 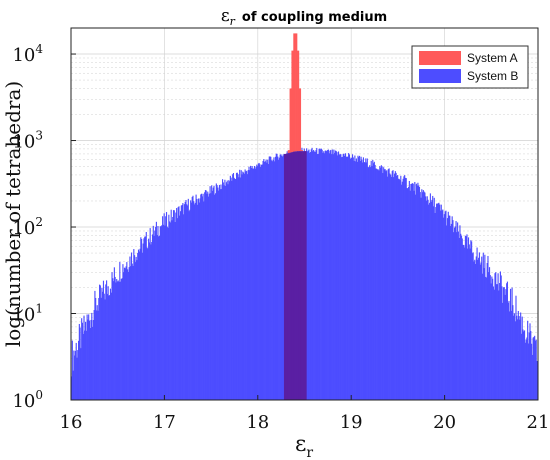 I want to click on y-axis-label: log(number of tetrahedra), so click(x=13, y=214).